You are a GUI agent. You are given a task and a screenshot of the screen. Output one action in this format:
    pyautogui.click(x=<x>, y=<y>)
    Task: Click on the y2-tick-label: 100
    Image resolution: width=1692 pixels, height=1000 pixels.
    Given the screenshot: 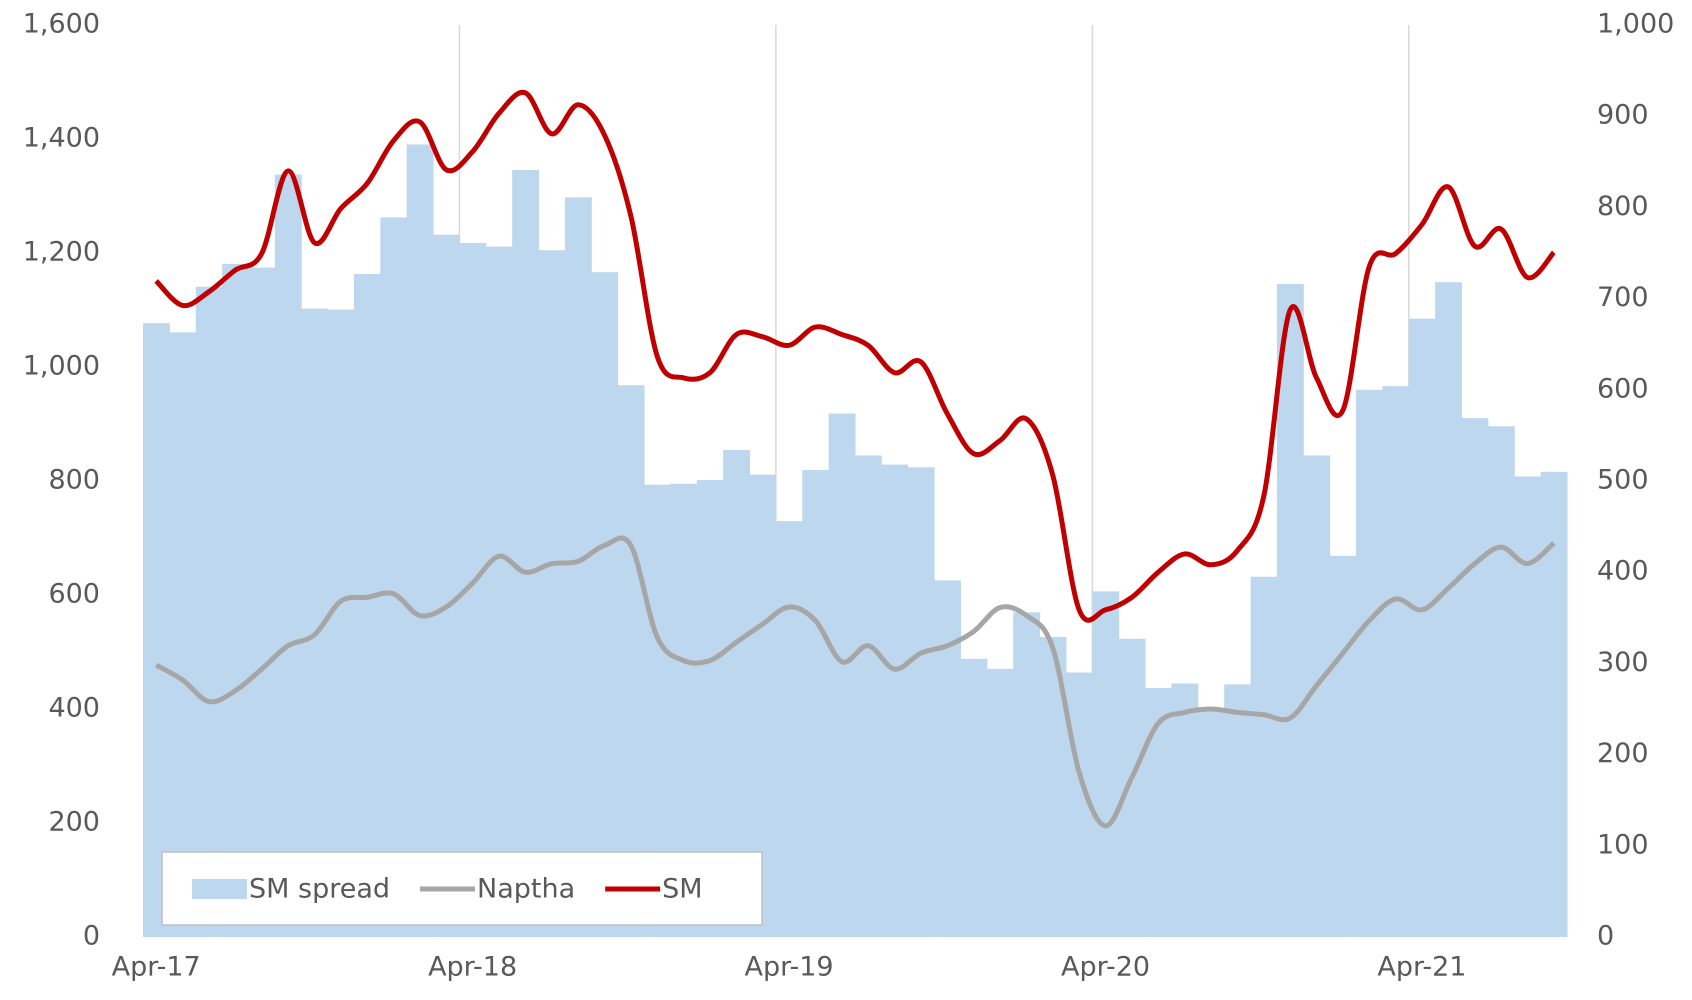 What is the action you would take?
    pyautogui.click(x=1623, y=844)
    